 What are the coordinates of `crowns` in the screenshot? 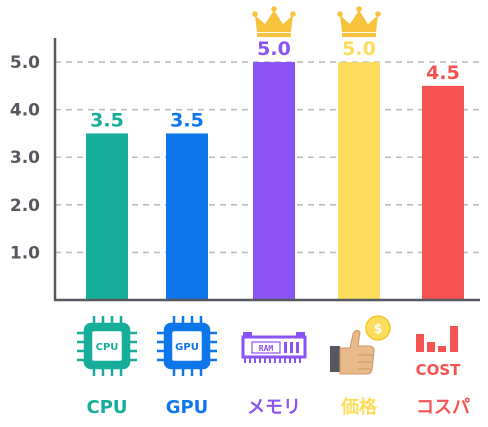 It's located at (316, 22).